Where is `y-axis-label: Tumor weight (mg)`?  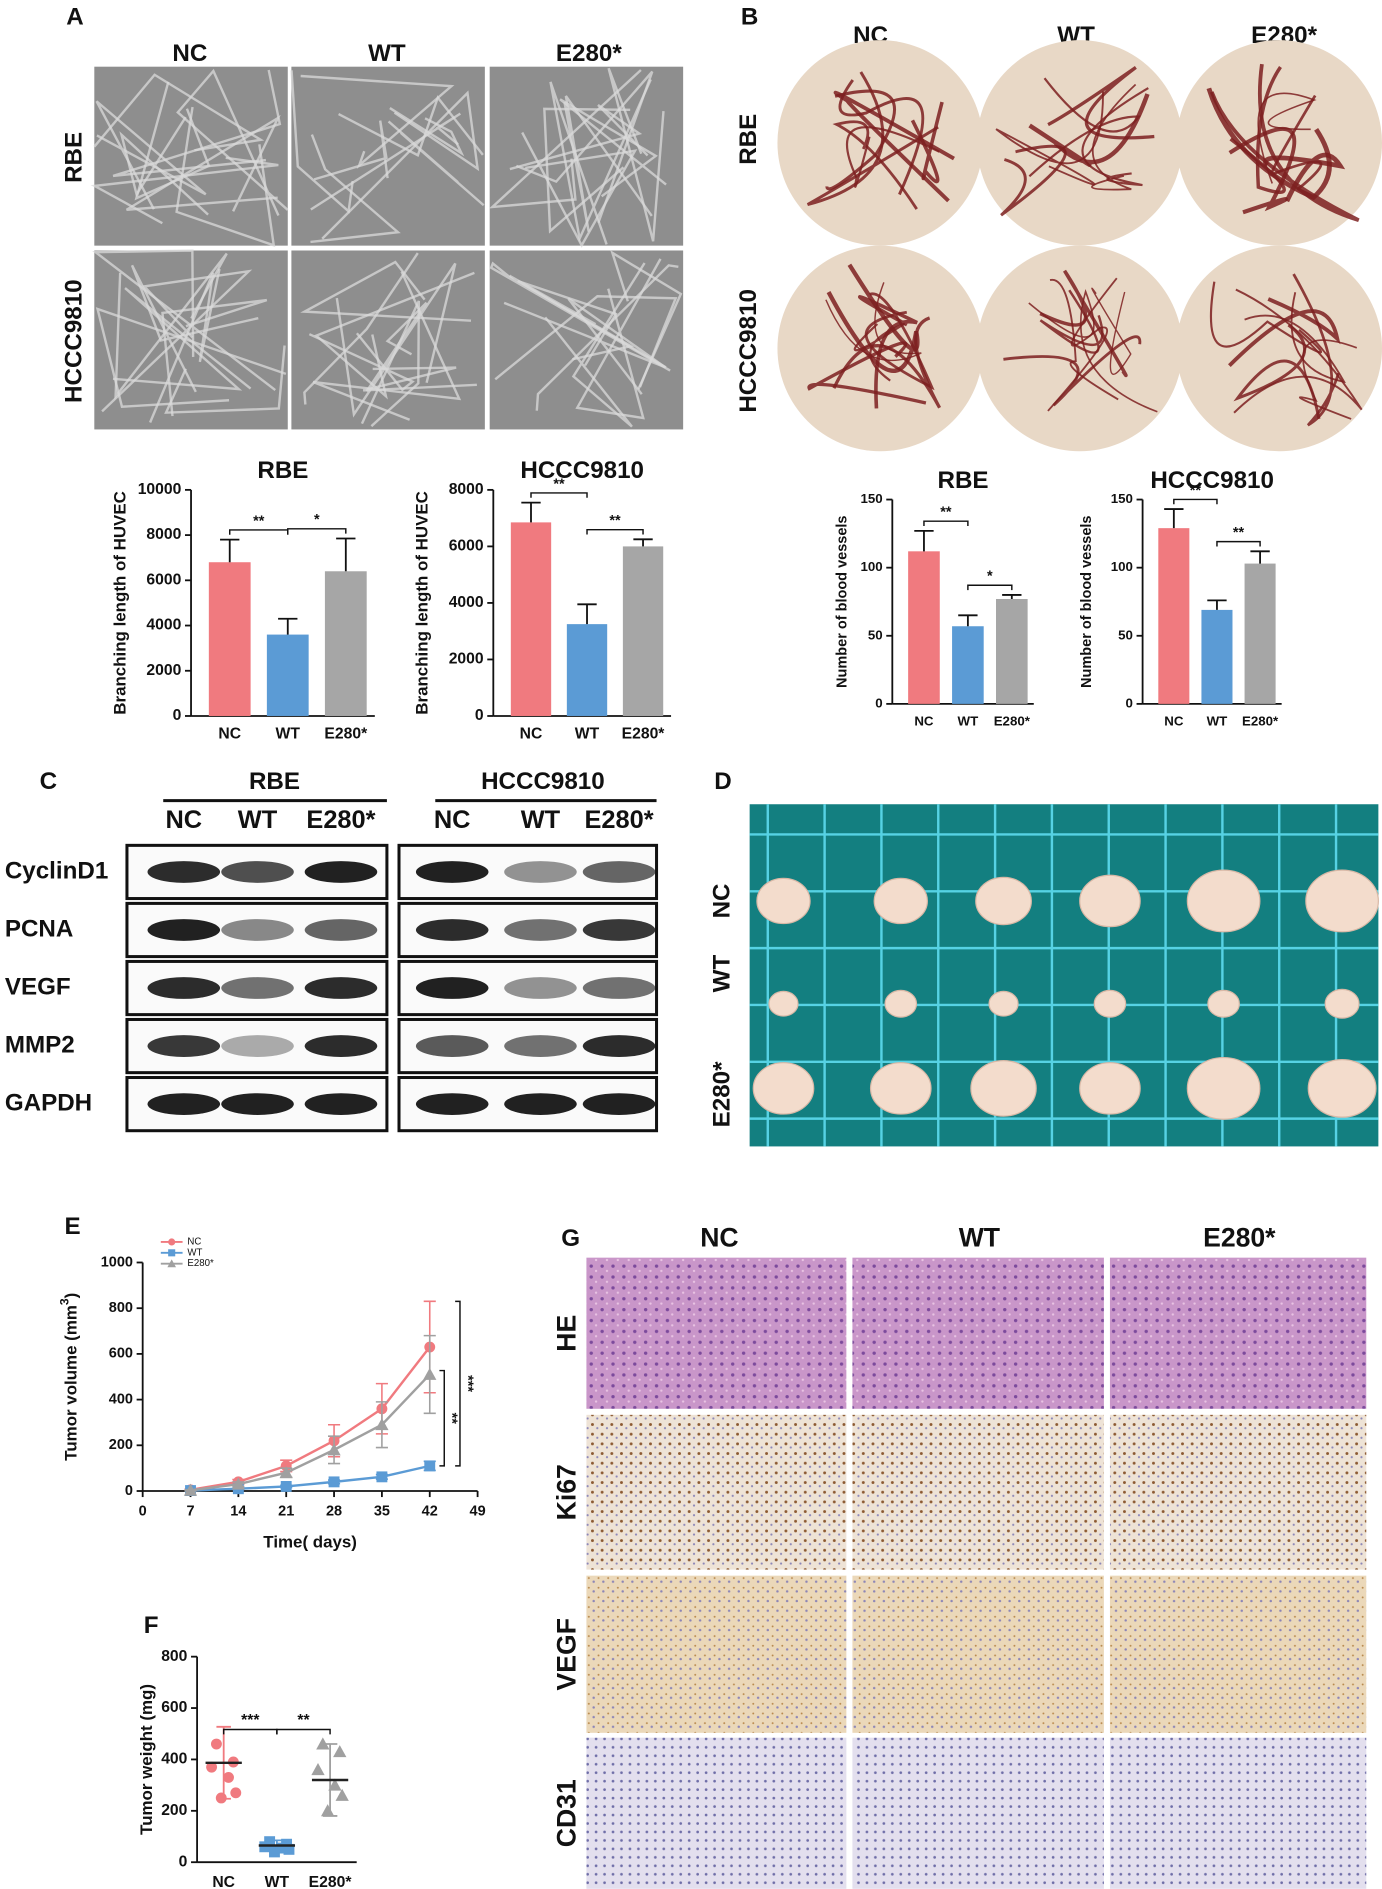 y-axis-label: Tumor weight (mg) is located at coordinates (146, 1759).